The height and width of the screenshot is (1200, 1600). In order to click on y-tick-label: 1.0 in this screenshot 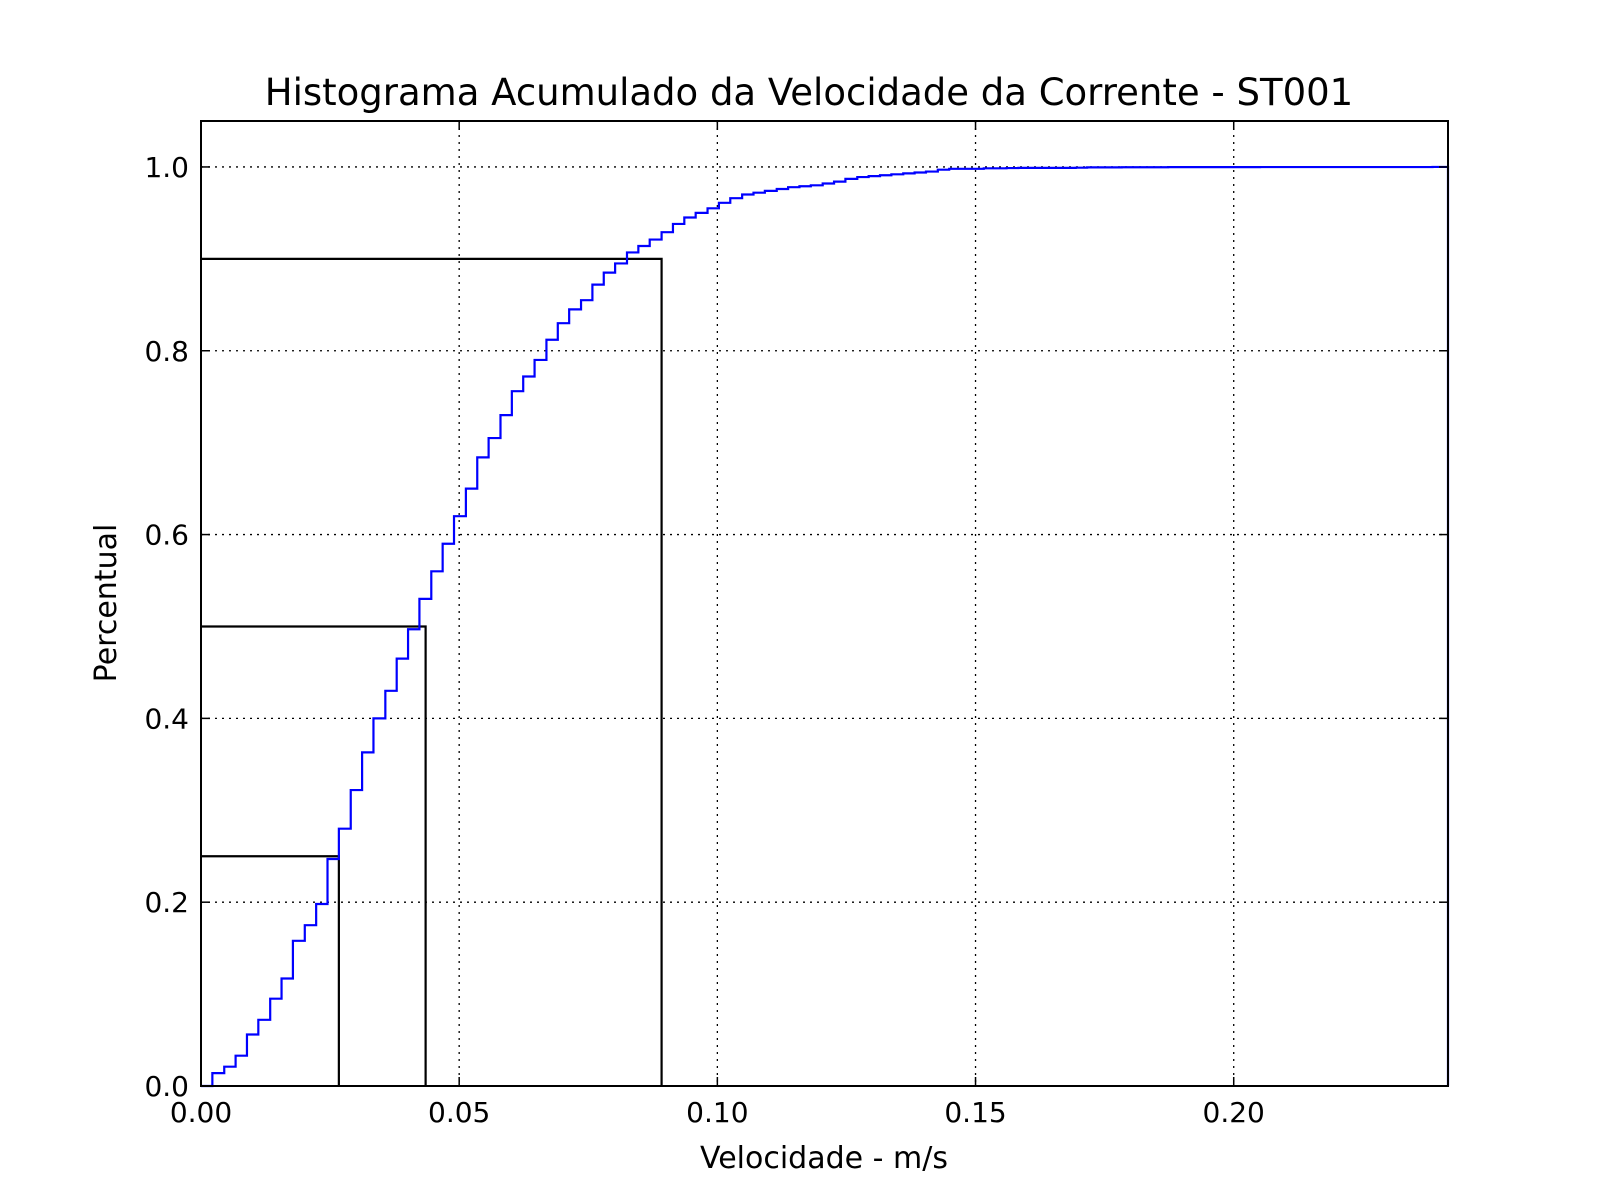, I will do `click(166, 167)`.